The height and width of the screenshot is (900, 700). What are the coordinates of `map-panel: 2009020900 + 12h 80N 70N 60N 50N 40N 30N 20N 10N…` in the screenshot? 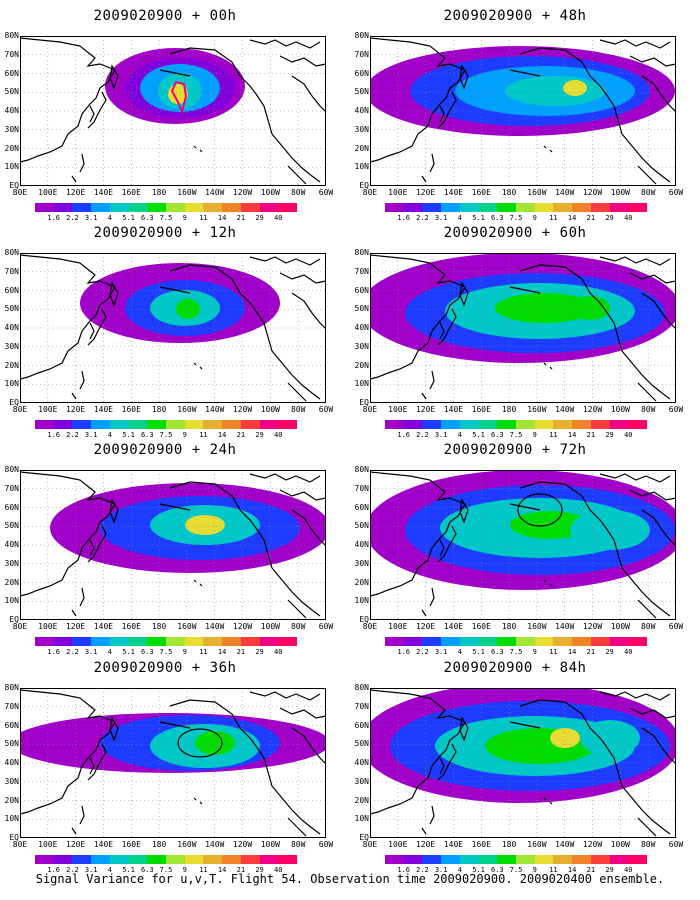 It's located at (167, 332).